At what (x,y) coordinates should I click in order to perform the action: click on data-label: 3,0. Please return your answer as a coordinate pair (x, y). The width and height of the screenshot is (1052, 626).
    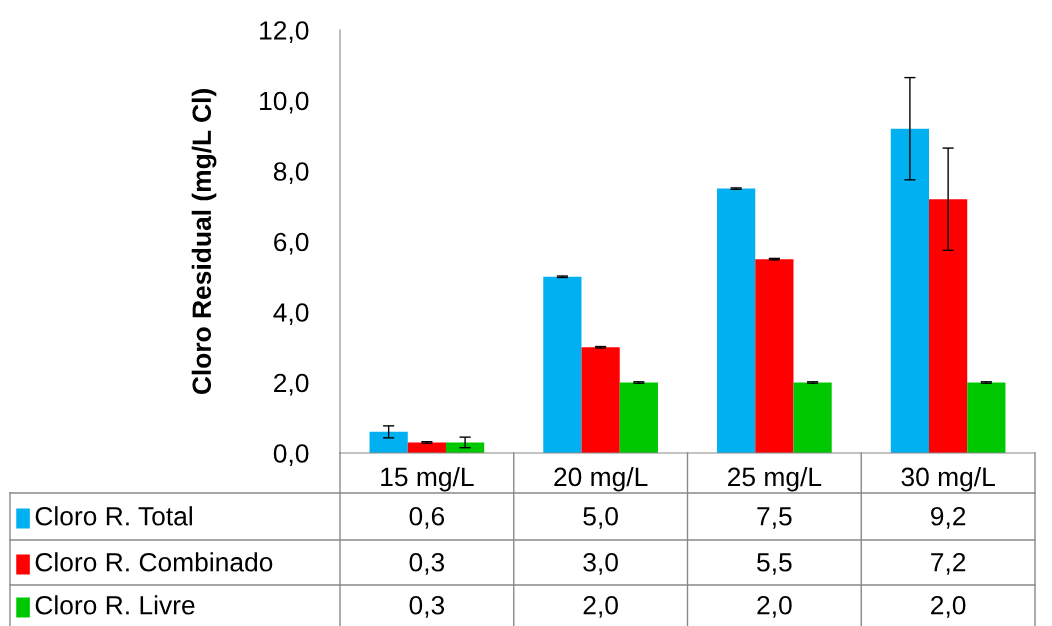
    Looking at the image, I should click on (600, 563).